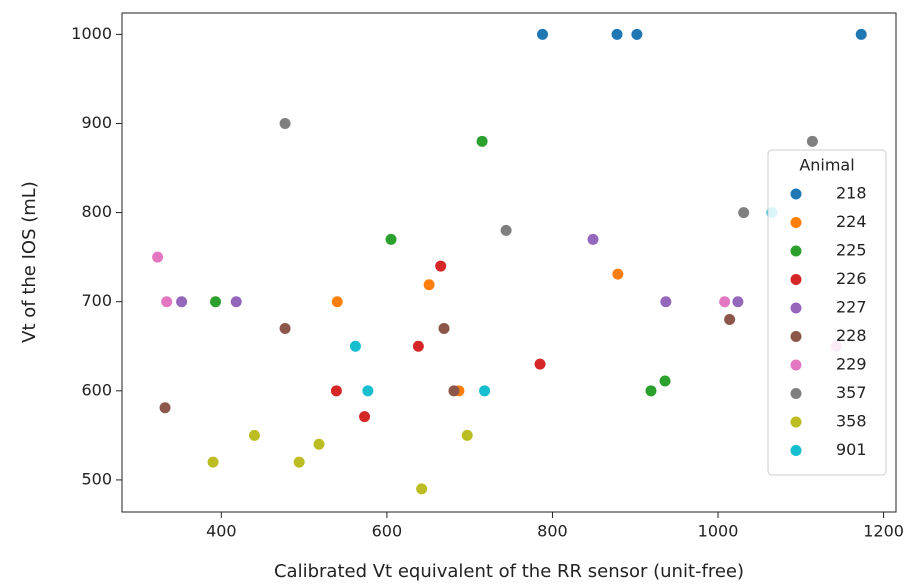 This screenshot has width=918, height=587. Describe the element at coordinates (552, 531) in the screenshot. I see `x-tick-label: 800` at that location.